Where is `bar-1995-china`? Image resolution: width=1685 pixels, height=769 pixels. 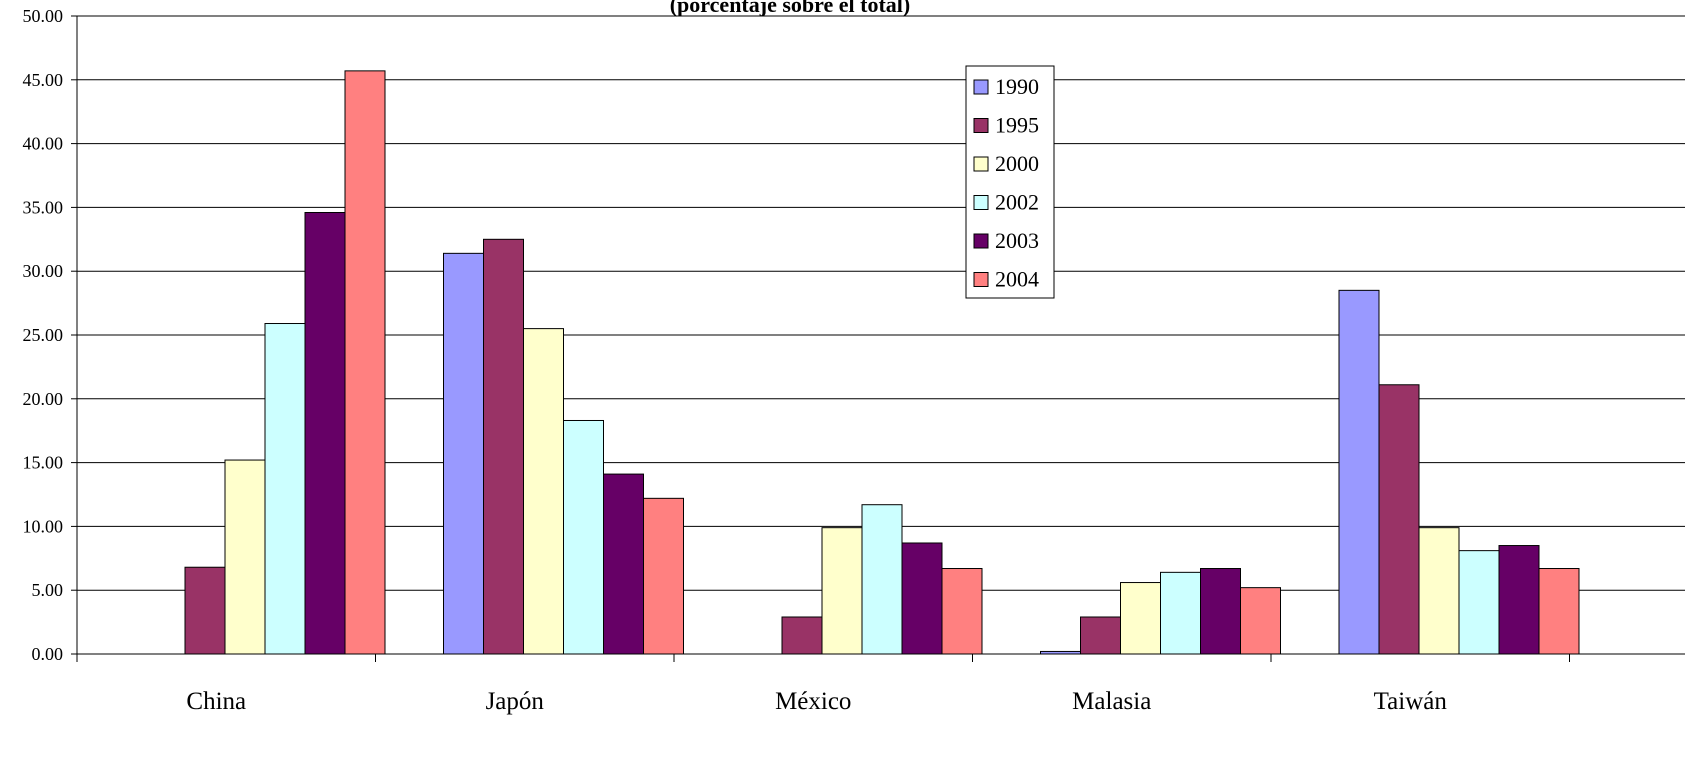
bar-1995-china is located at coordinates (205, 610).